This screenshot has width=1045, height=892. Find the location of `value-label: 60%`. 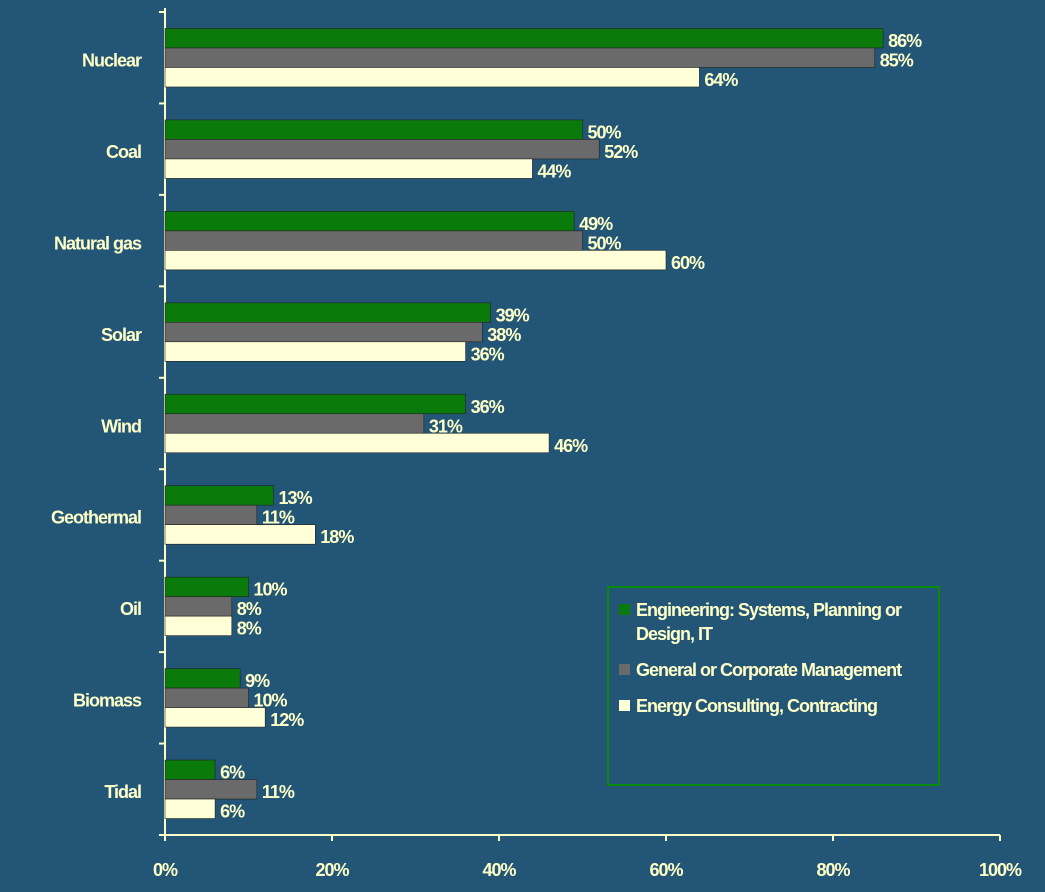

value-label: 60% is located at coordinates (688, 263).